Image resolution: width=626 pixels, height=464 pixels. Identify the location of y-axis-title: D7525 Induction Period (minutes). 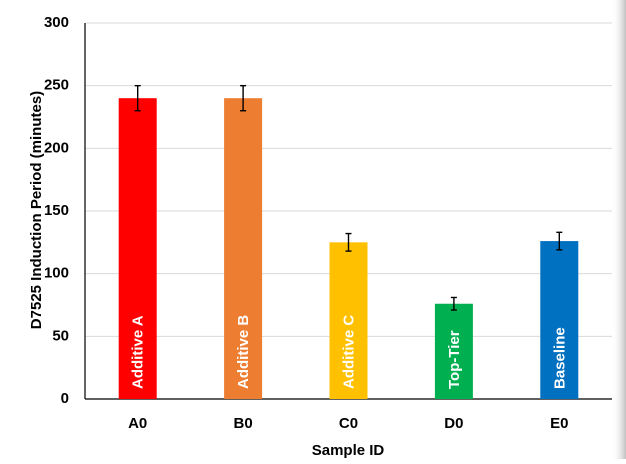
(36, 210).